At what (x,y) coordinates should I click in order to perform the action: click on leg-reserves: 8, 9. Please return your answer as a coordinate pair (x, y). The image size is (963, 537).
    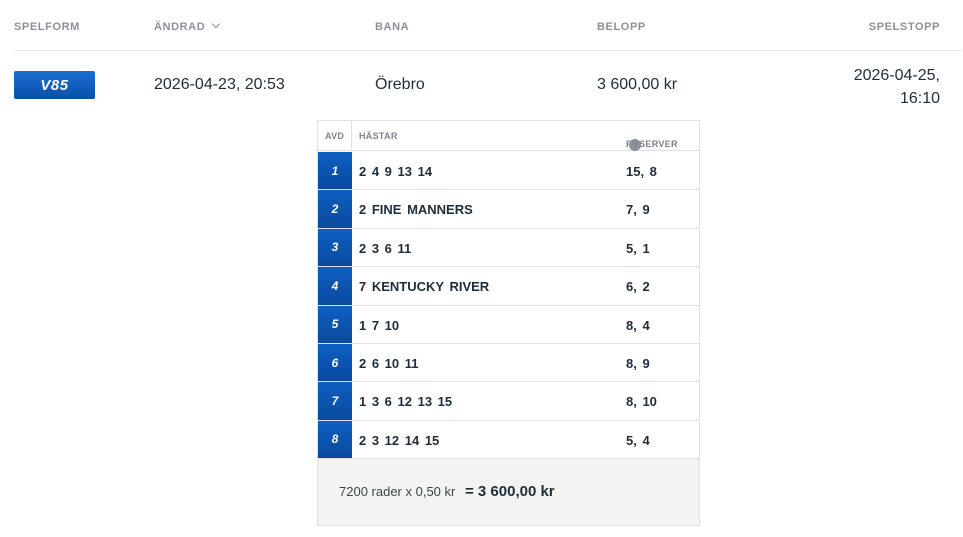
    Looking at the image, I should click on (638, 363).